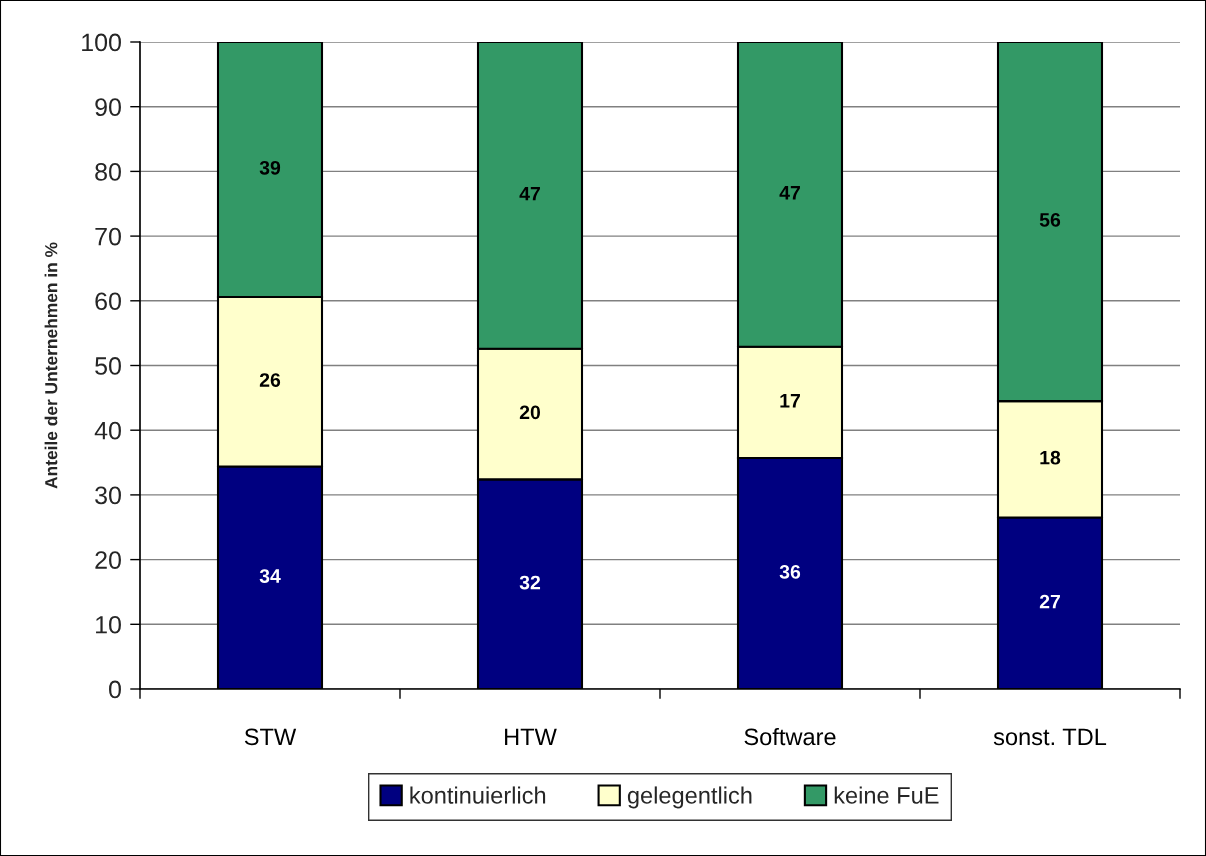 The height and width of the screenshot is (856, 1206). Describe the element at coordinates (108, 560) in the screenshot. I see `y-tick-label: 20` at that location.